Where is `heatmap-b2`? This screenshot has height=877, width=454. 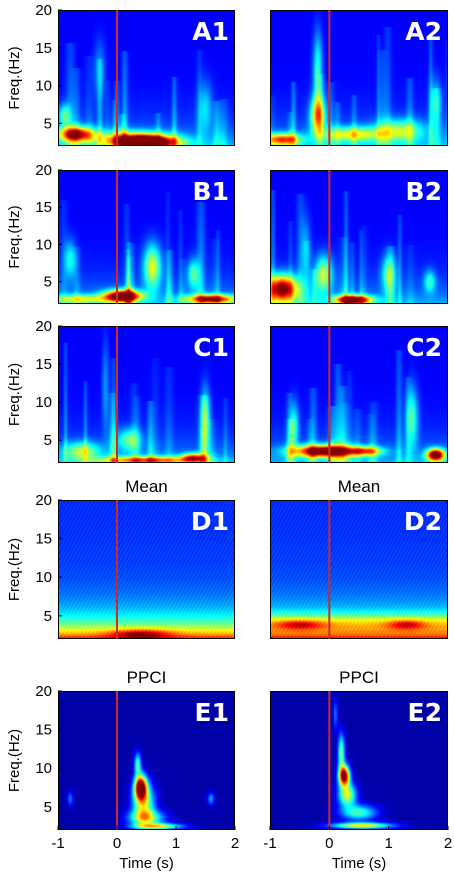
heatmap-b2 is located at coordinates (359, 237).